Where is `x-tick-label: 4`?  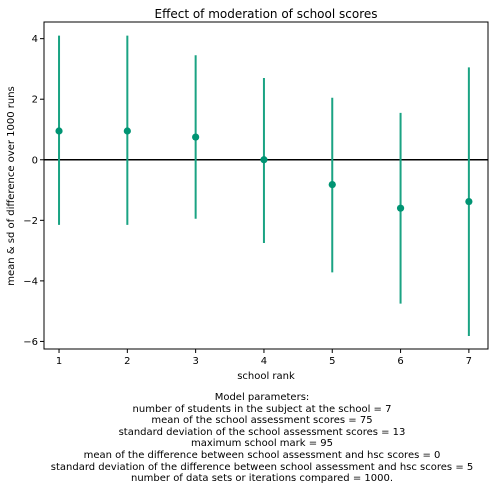
x-tick-label: 4 is located at coordinates (264, 361).